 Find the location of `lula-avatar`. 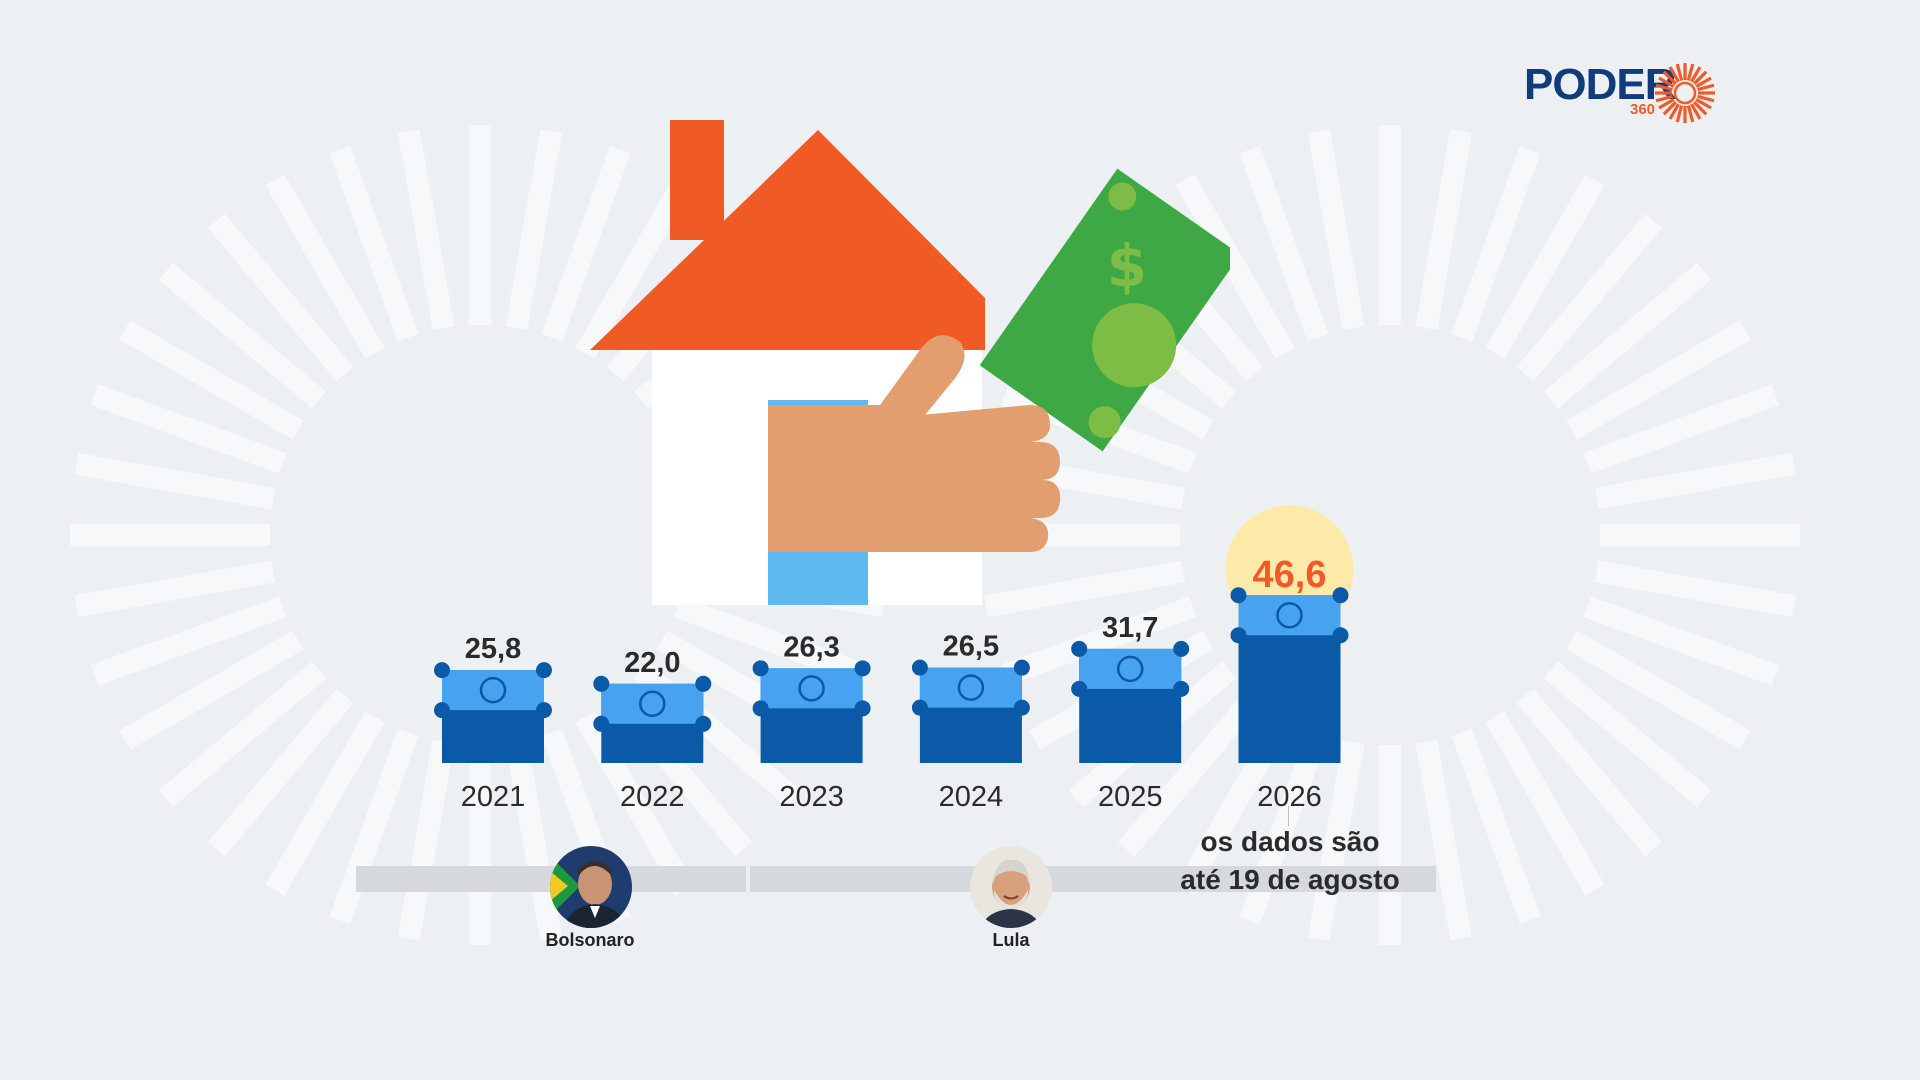

lula-avatar is located at coordinates (1011, 887).